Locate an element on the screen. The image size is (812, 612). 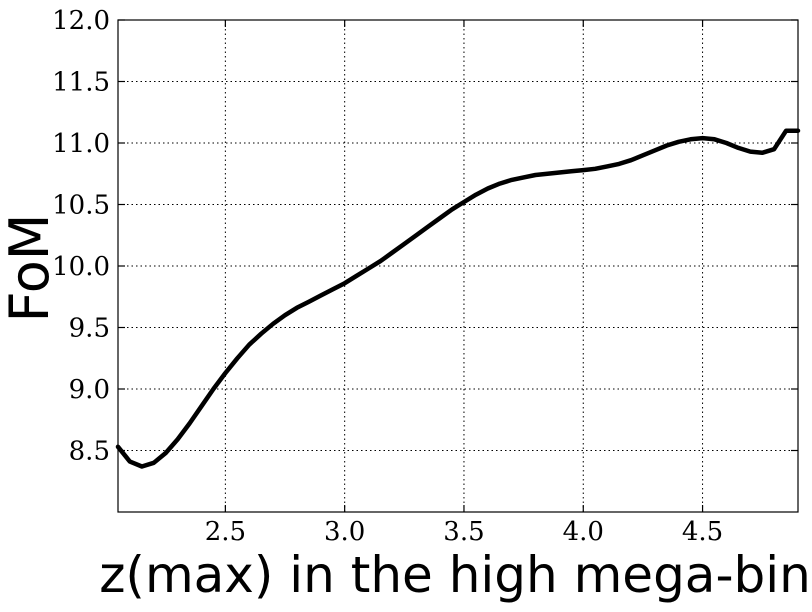
y-tick-label: 10.0 is located at coordinates (81, 267).